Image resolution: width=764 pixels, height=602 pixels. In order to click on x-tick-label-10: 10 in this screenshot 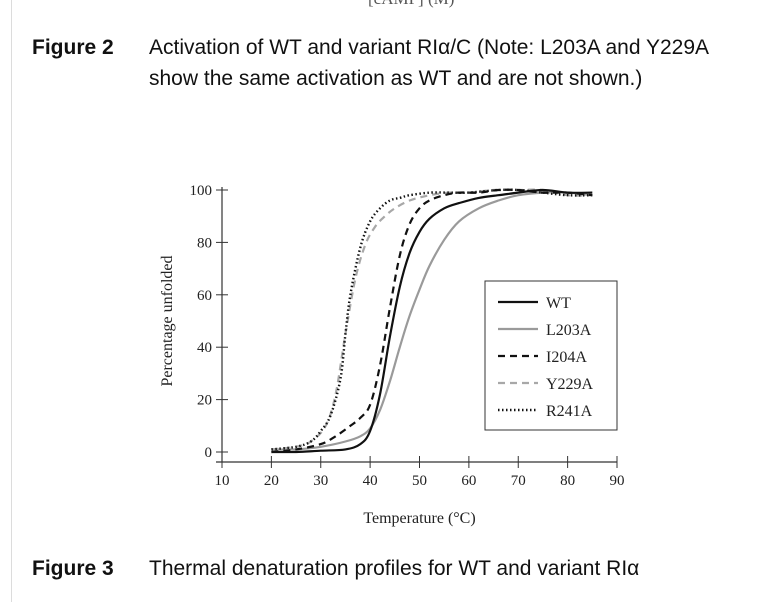, I will do `click(222, 481)`.